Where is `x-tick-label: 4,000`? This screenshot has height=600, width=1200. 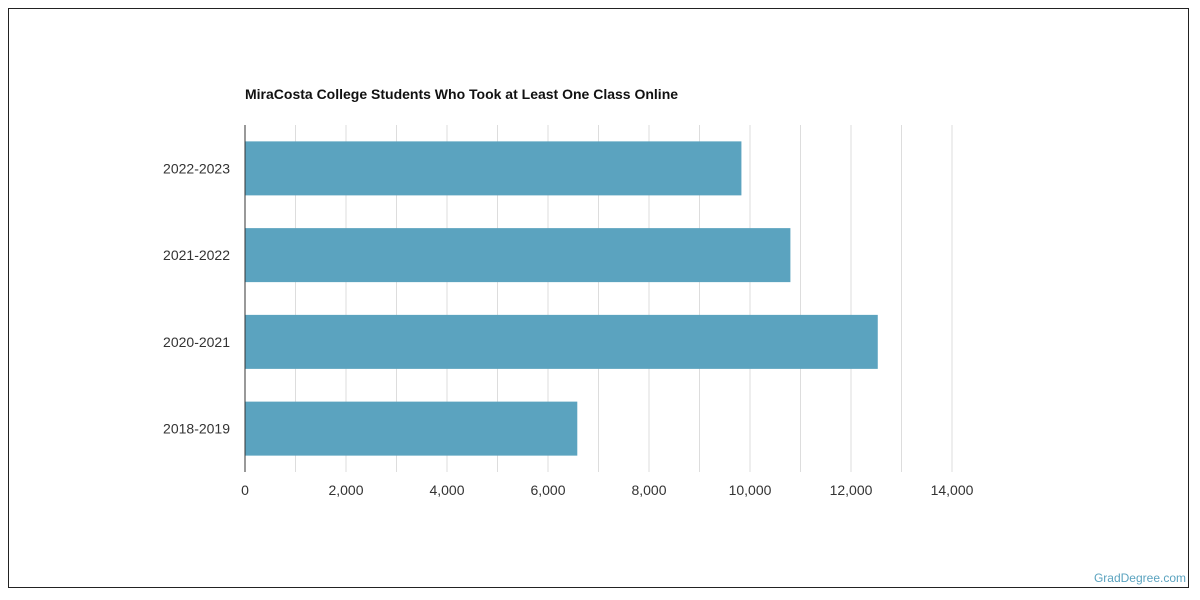 x-tick-label: 4,000 is located at coordinates (446, 490).